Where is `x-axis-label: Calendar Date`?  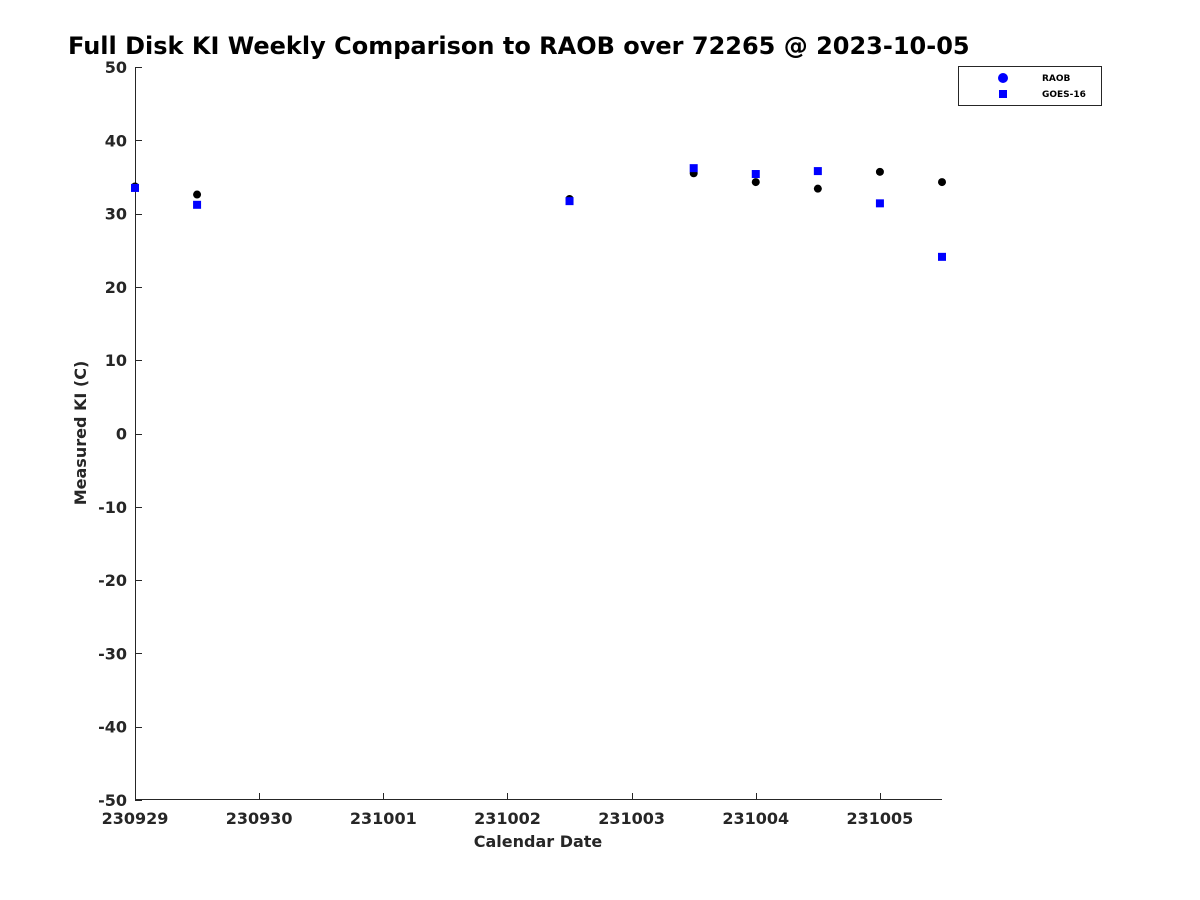
x-axis-label: Calendar Date is located at coordinates (538, 841).